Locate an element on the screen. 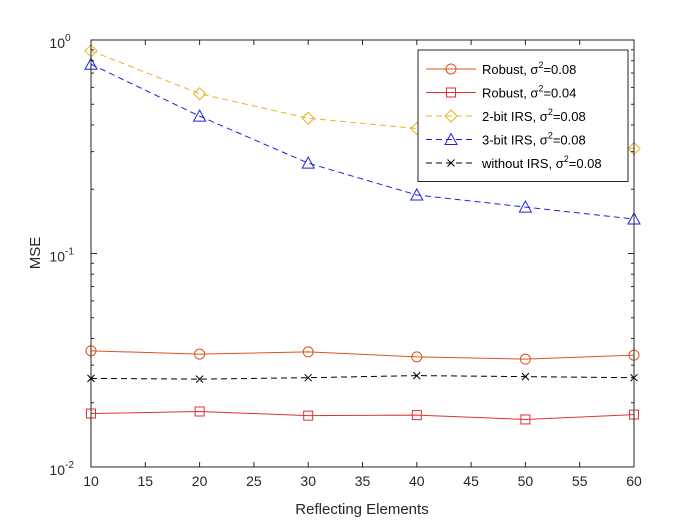 This screenshot has height=525, width=700. x-tick-label: 50 is located at coordinates (526, 481).